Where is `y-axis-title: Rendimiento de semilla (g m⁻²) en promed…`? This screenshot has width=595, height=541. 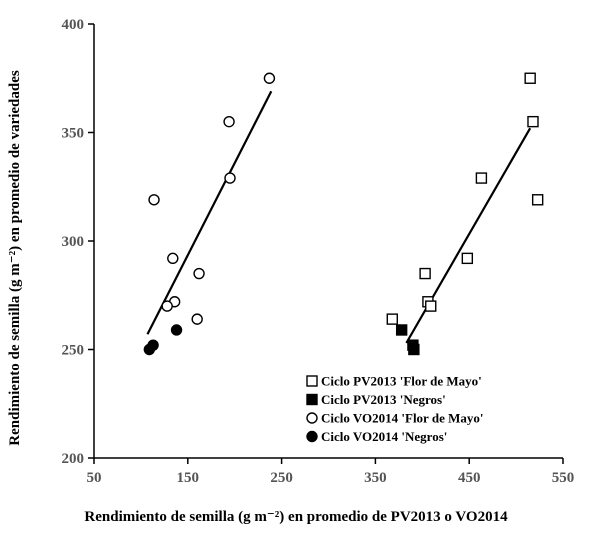
y-axis-title: Rendimiento de semilla (g m⁻²) en promed… is located at coordinates (15, 258).